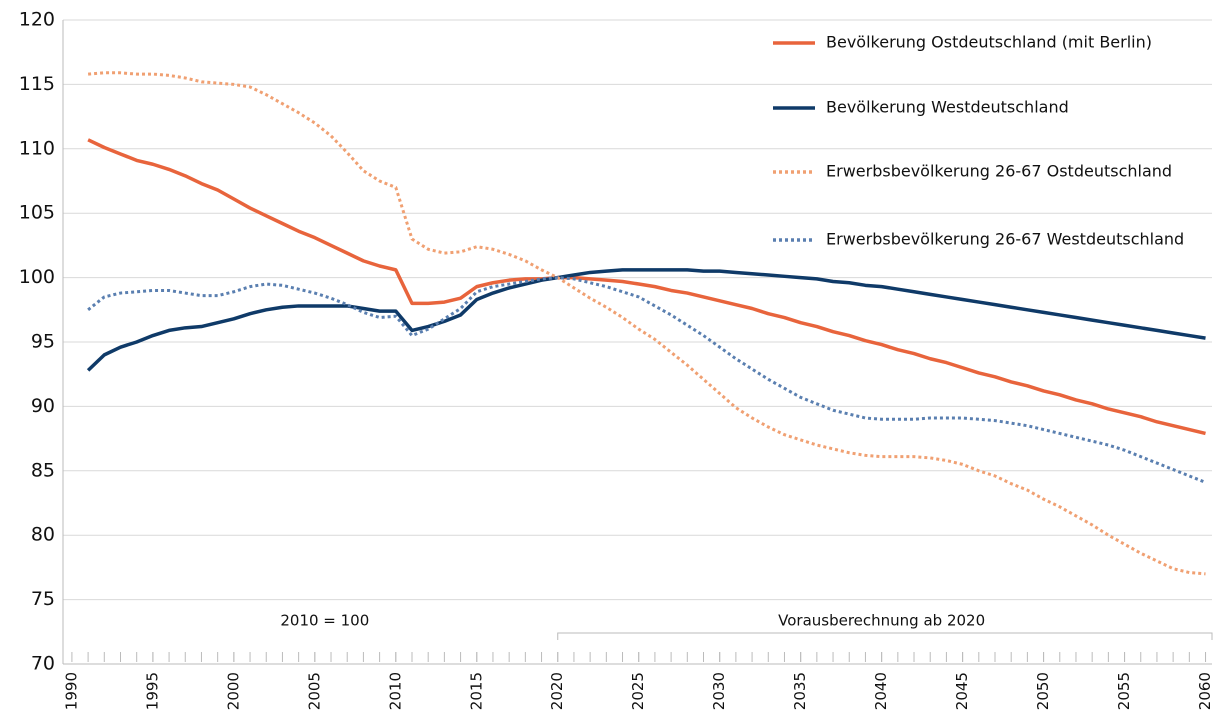 This screenshot has height=720, width=1227. I want to click on x-tick-label: 2050, so click(1043, 691).